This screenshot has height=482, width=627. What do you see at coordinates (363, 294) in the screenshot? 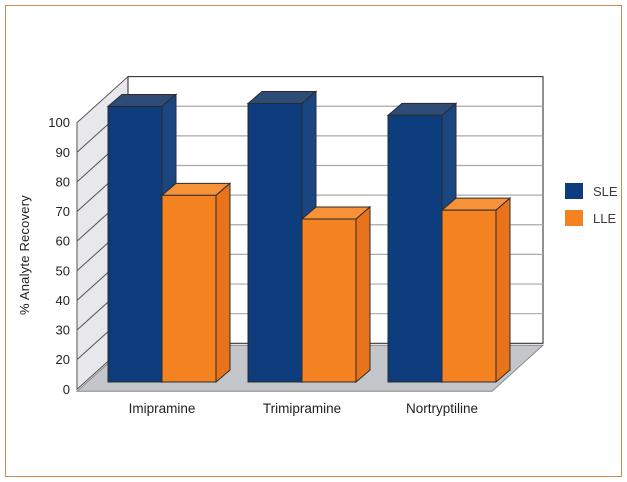
I see `bar-lle-trimipramine-side` at bounding box center [363, 294].